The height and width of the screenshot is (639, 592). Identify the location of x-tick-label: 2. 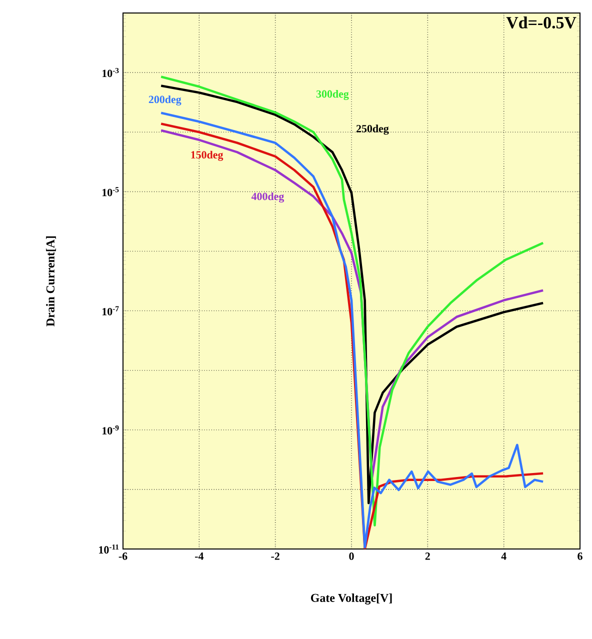
(427, 556).